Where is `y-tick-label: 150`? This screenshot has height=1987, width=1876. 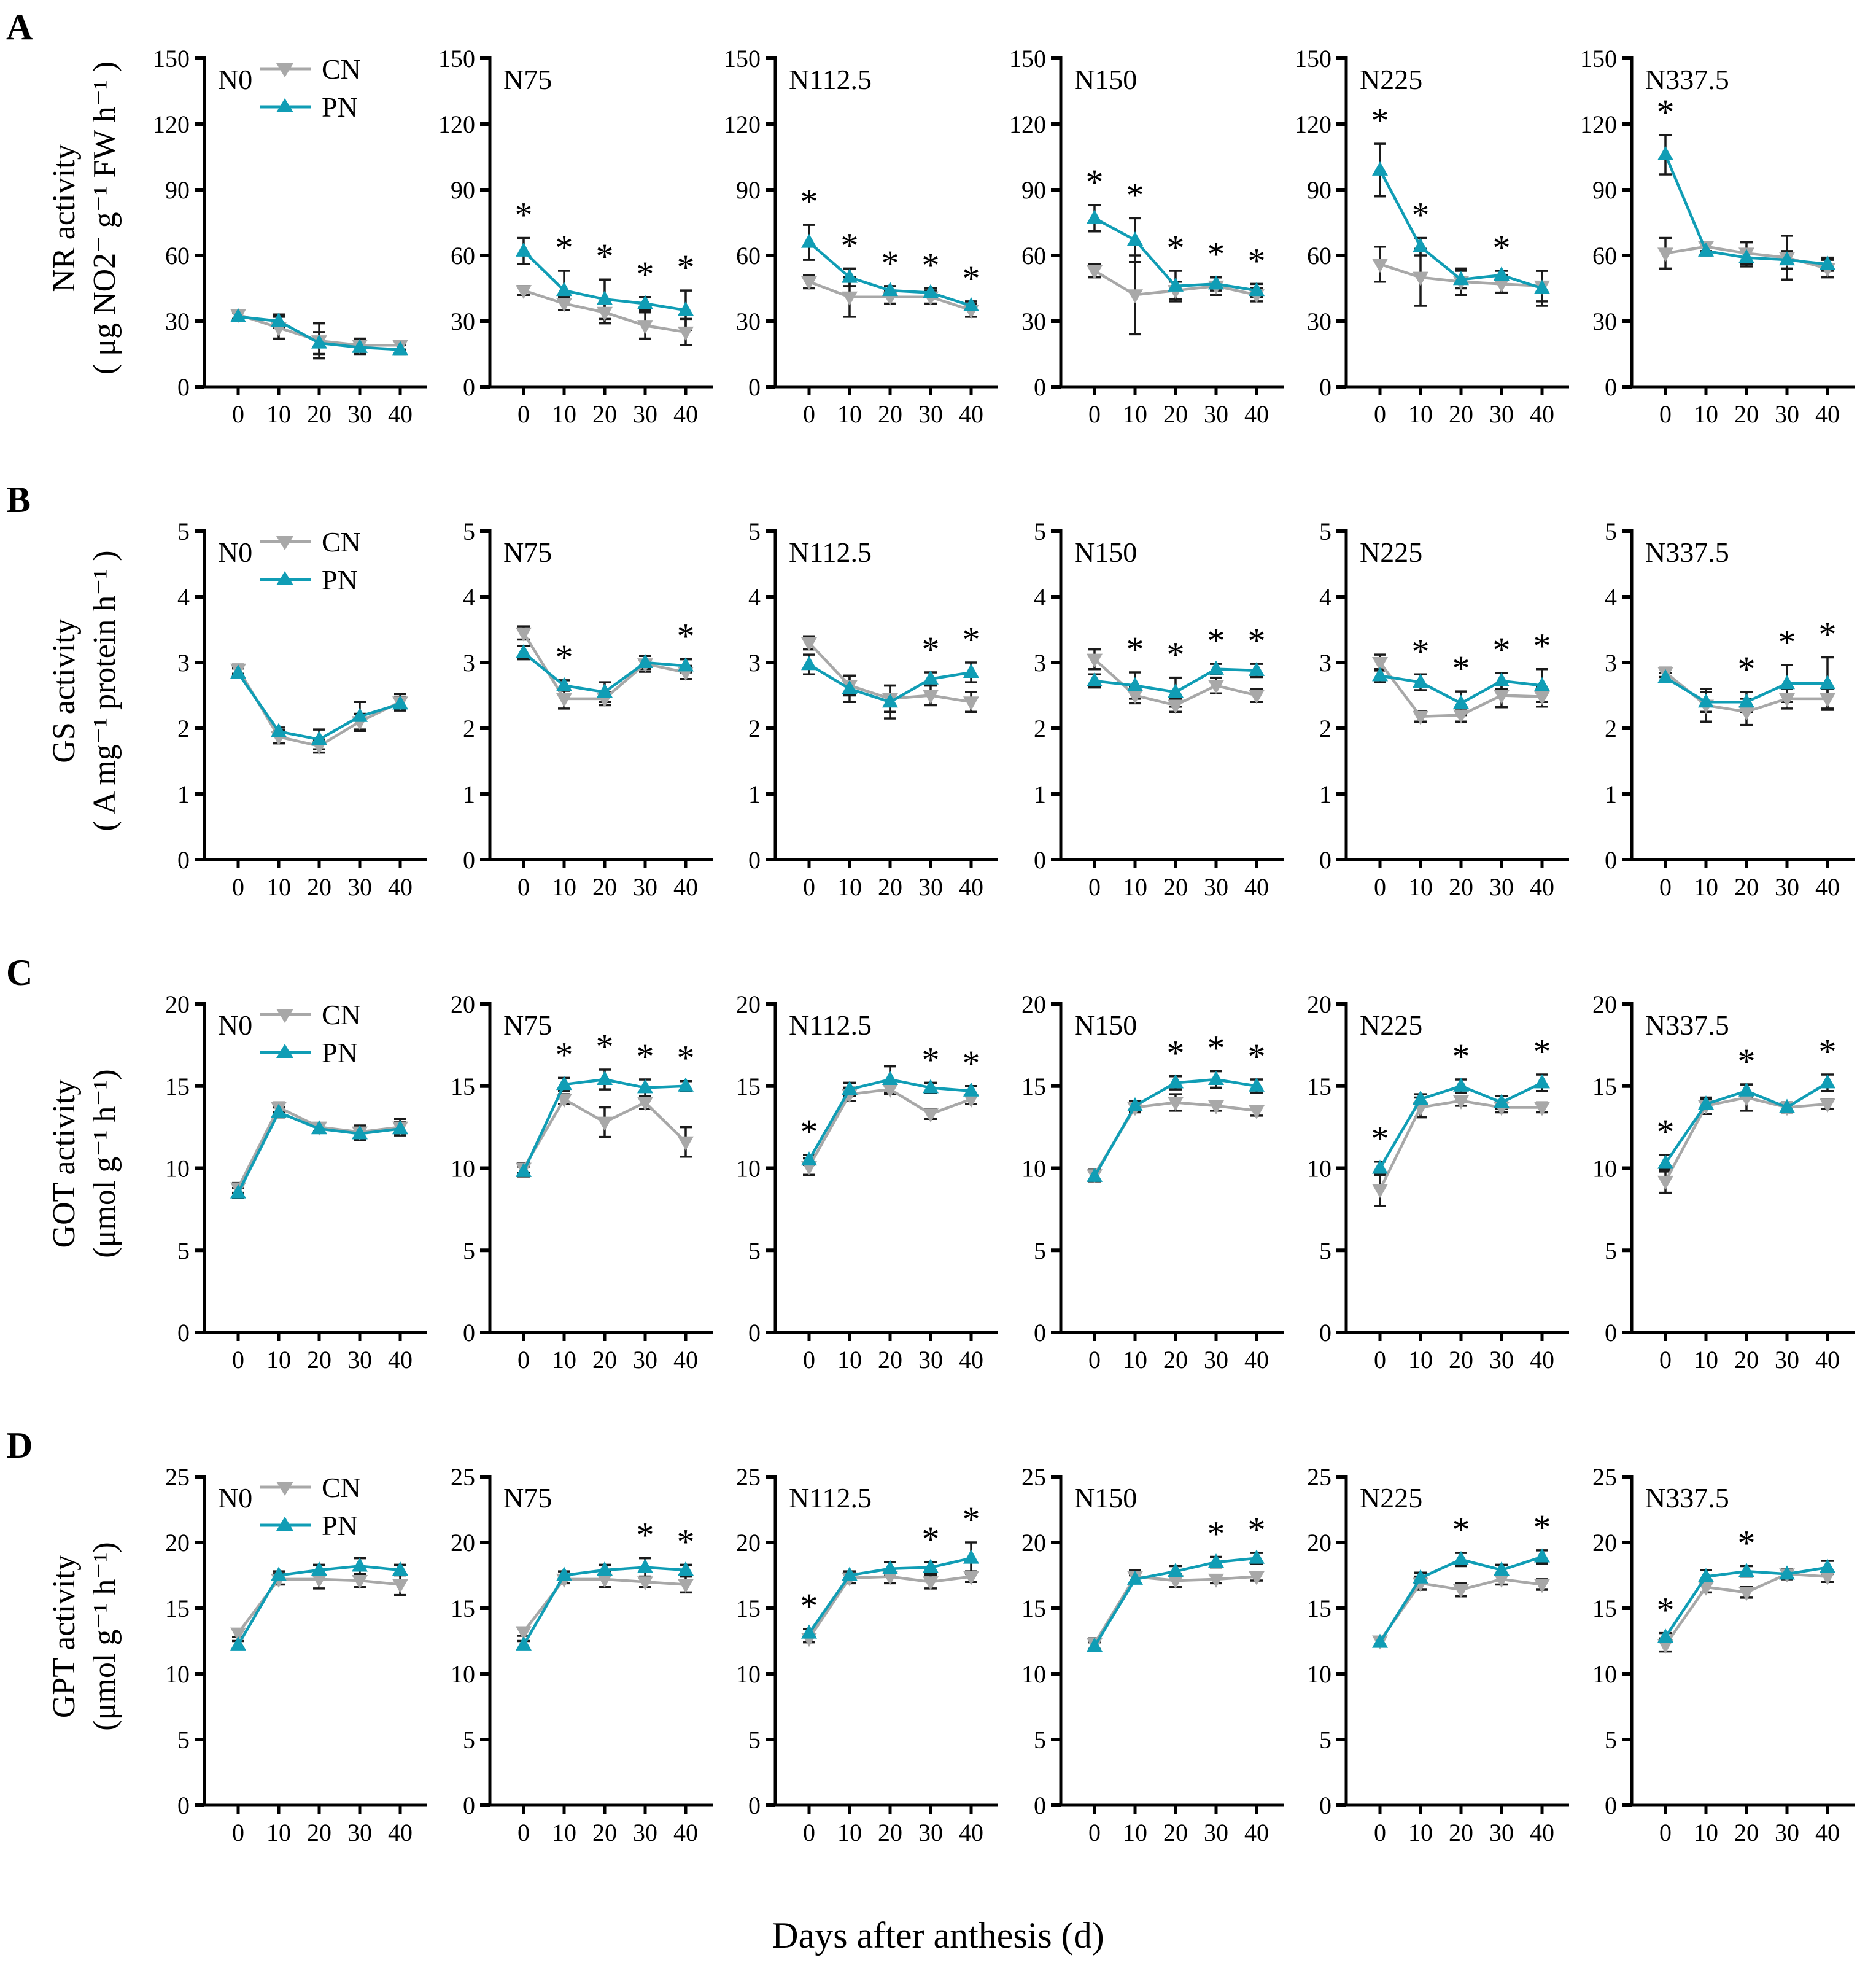
y-tick-label: 150 is located at coordinates (456, 59).